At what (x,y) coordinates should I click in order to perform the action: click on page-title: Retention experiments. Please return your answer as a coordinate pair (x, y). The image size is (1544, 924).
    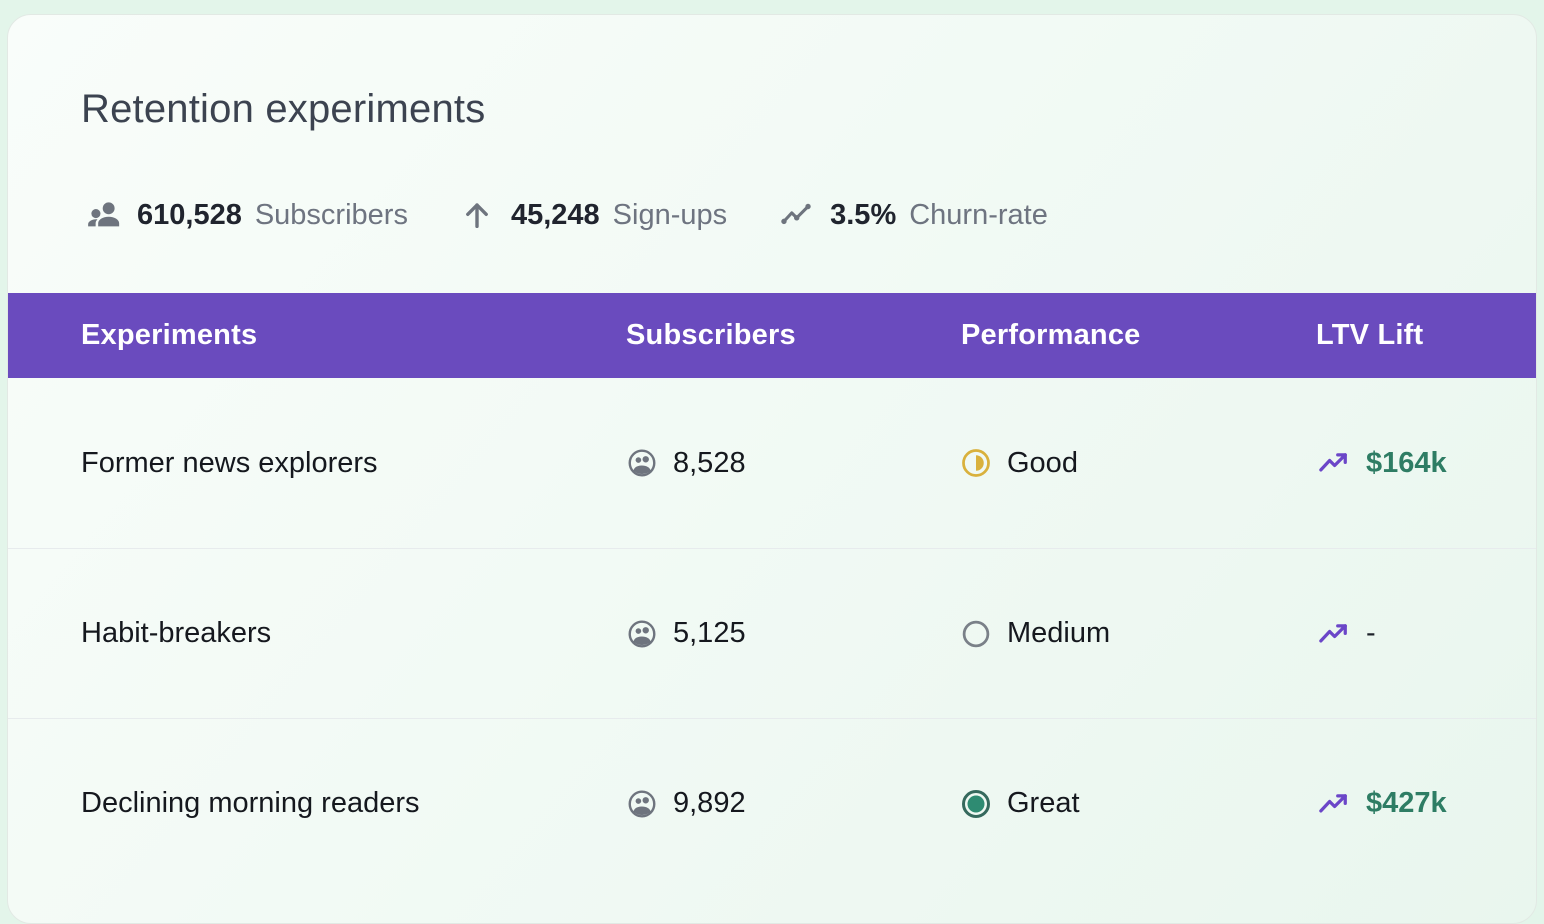
    Looking at the image, I should click on (283, 109).